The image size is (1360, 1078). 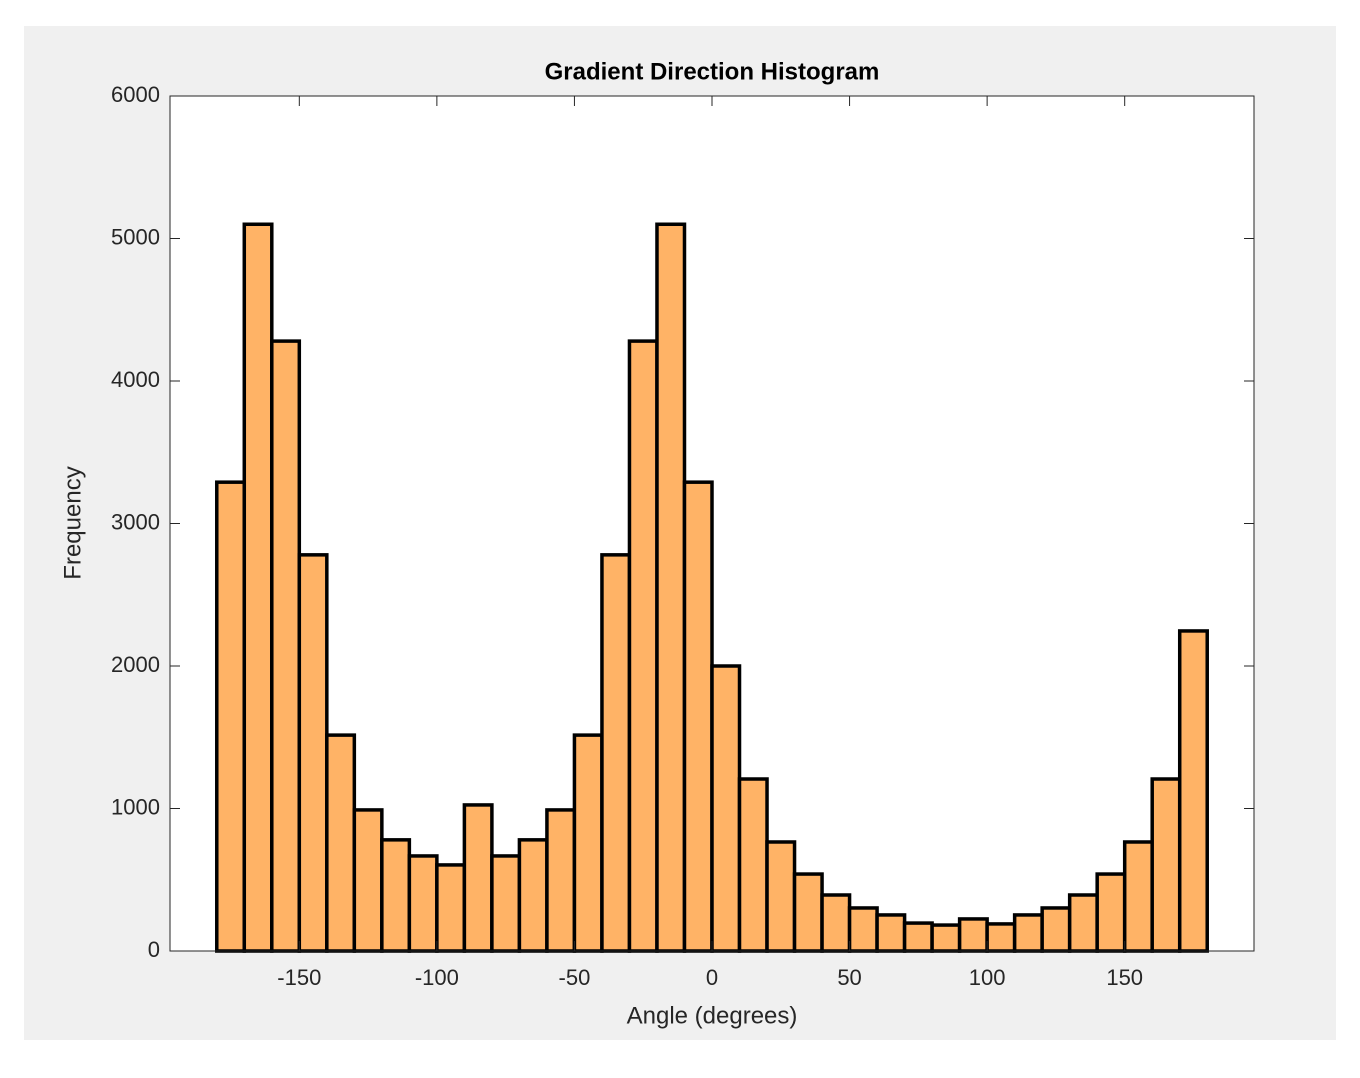 What do you see at coordinates (575, 977) in the screenshot?
I see `x-tick-label: -50` at bounding box center [575, 977].